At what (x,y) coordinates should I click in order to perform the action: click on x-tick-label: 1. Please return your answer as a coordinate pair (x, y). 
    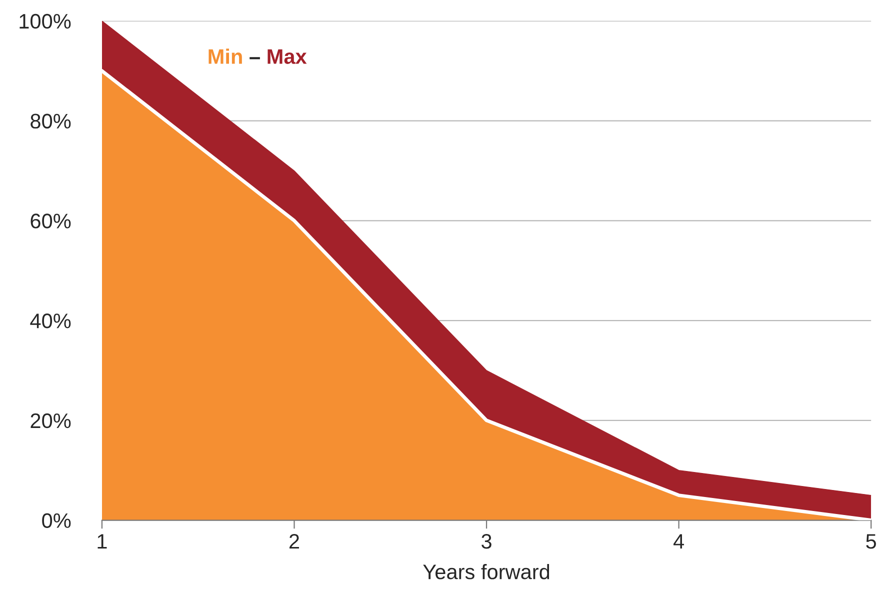
    Looking at the image, I should click on (102, 541).